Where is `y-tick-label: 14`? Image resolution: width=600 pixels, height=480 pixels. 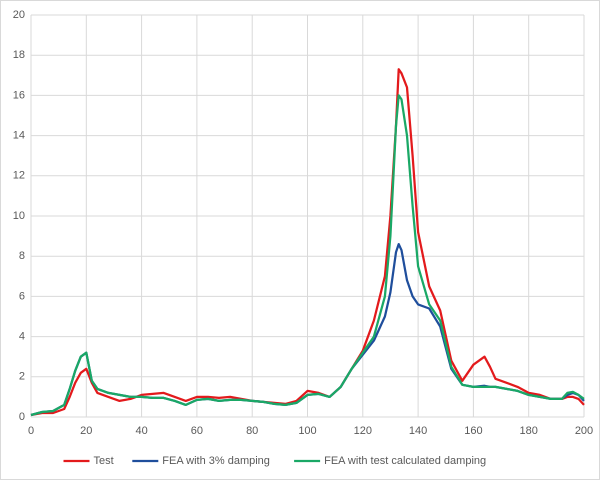
y-tick-label: 14 is located at coordinates (19, 136).